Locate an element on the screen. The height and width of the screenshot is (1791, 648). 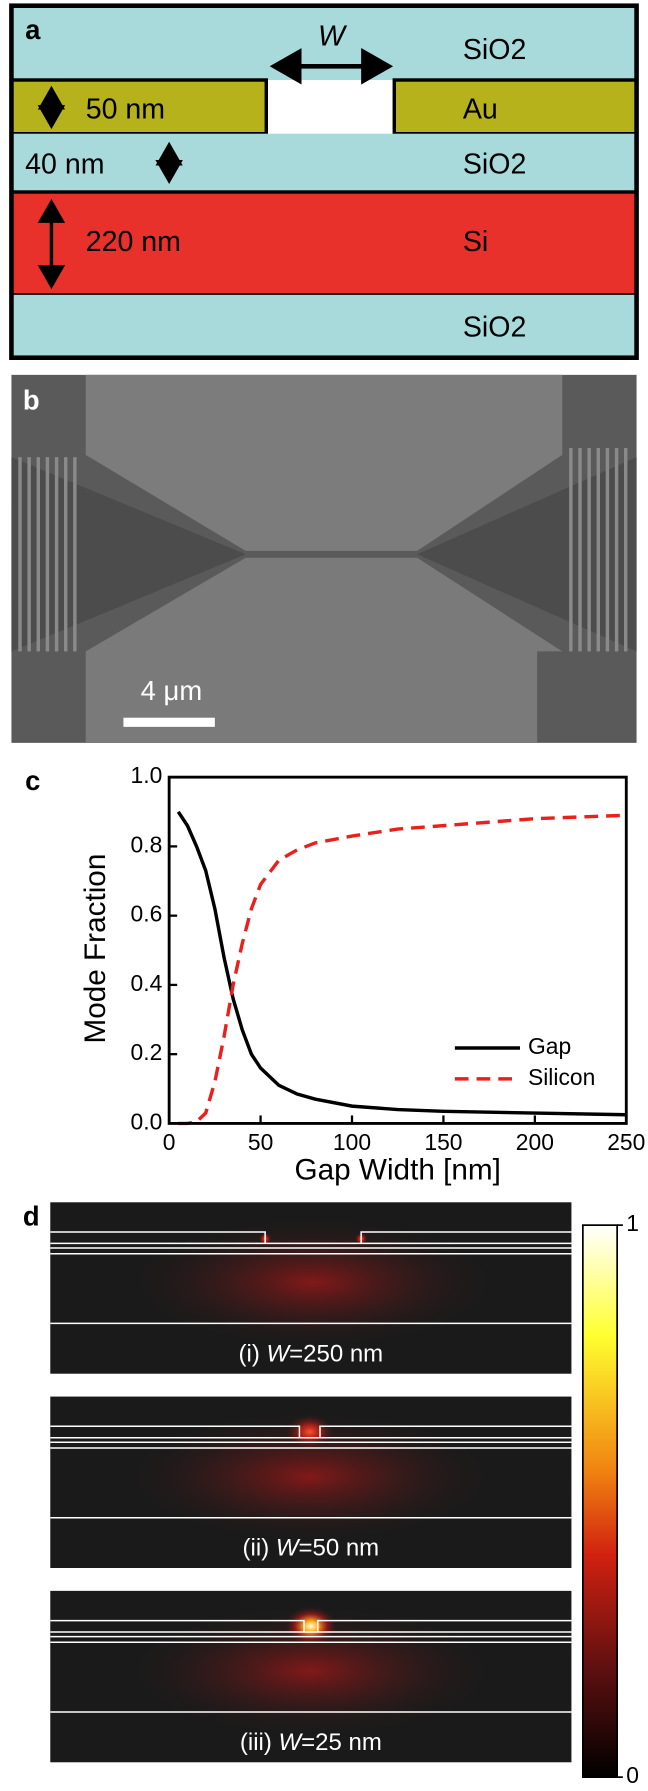
x-tick-label: 250 is located at coordinates (626, 1142).